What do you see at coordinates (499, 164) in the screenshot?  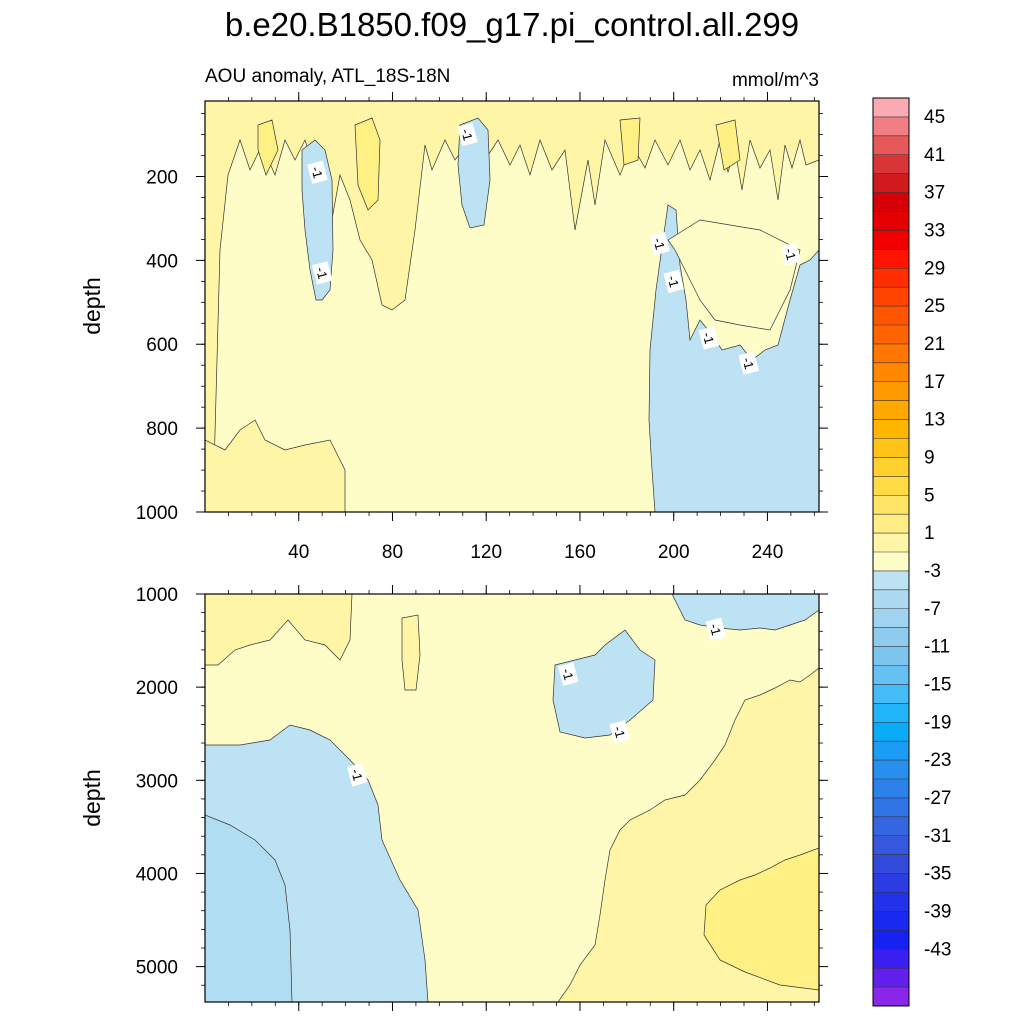 I see `upper-surface-5-patches` at bounding box center [499, 164].